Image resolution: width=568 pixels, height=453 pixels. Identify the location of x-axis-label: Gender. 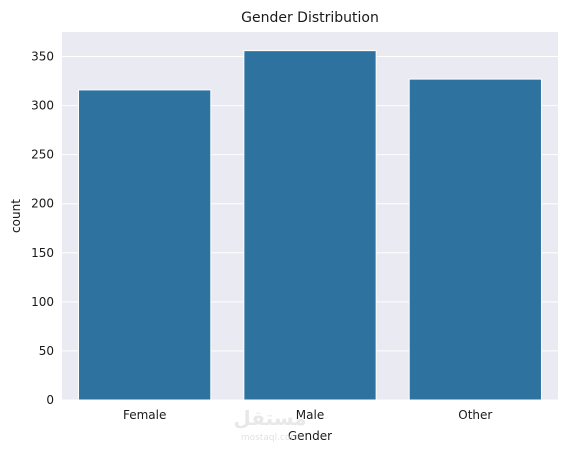
(310, 436).